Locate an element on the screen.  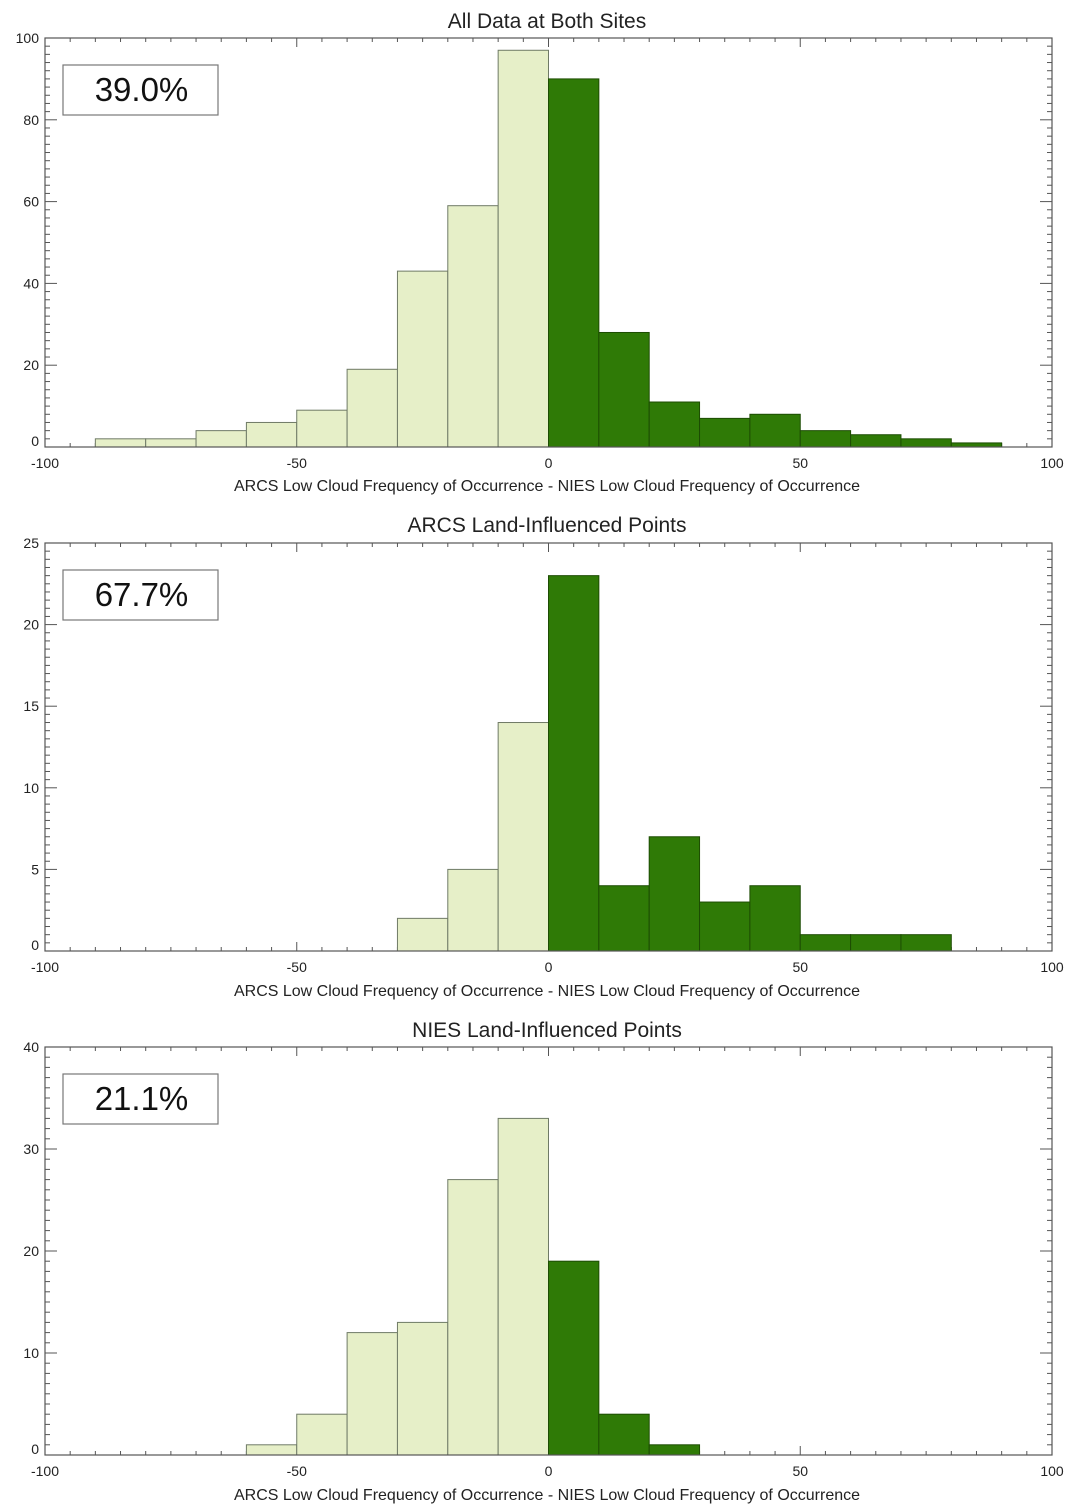
y-tick-labels: 0 10 20 30 40 is located at coordinates (31, 1248).